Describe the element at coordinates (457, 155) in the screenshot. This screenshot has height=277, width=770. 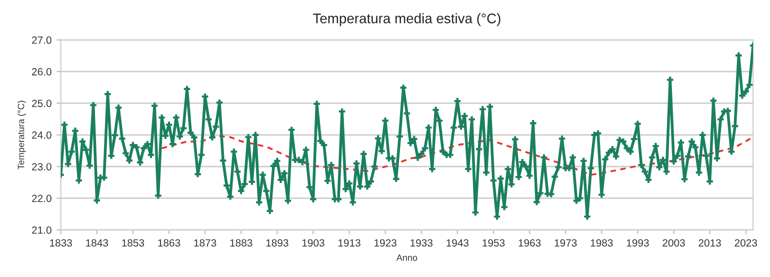
I see `line-series` at that location.